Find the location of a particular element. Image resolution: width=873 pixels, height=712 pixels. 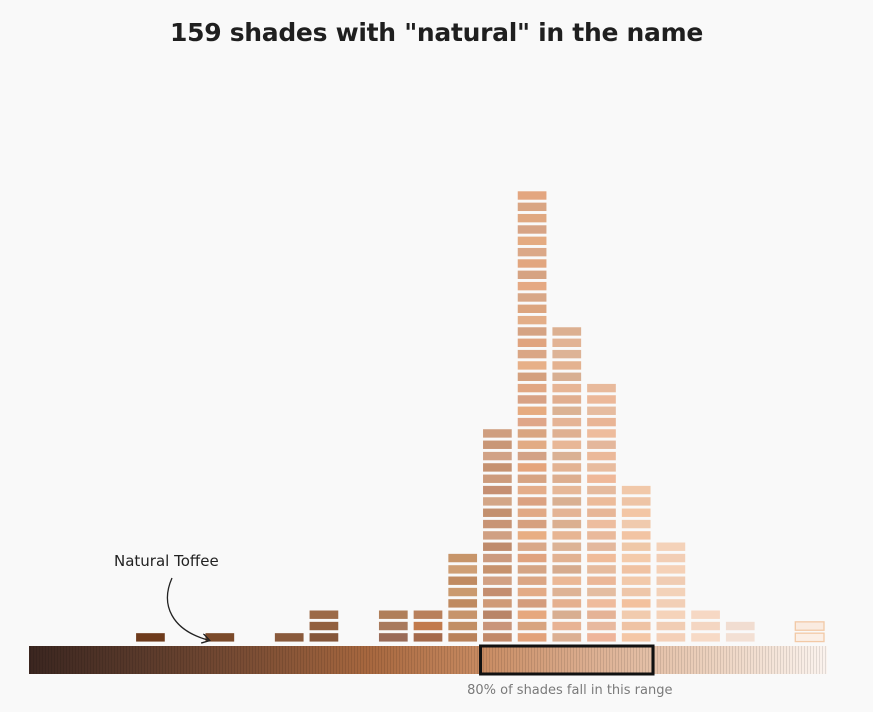

annotation-arrow is located at coordinates (187, 608).